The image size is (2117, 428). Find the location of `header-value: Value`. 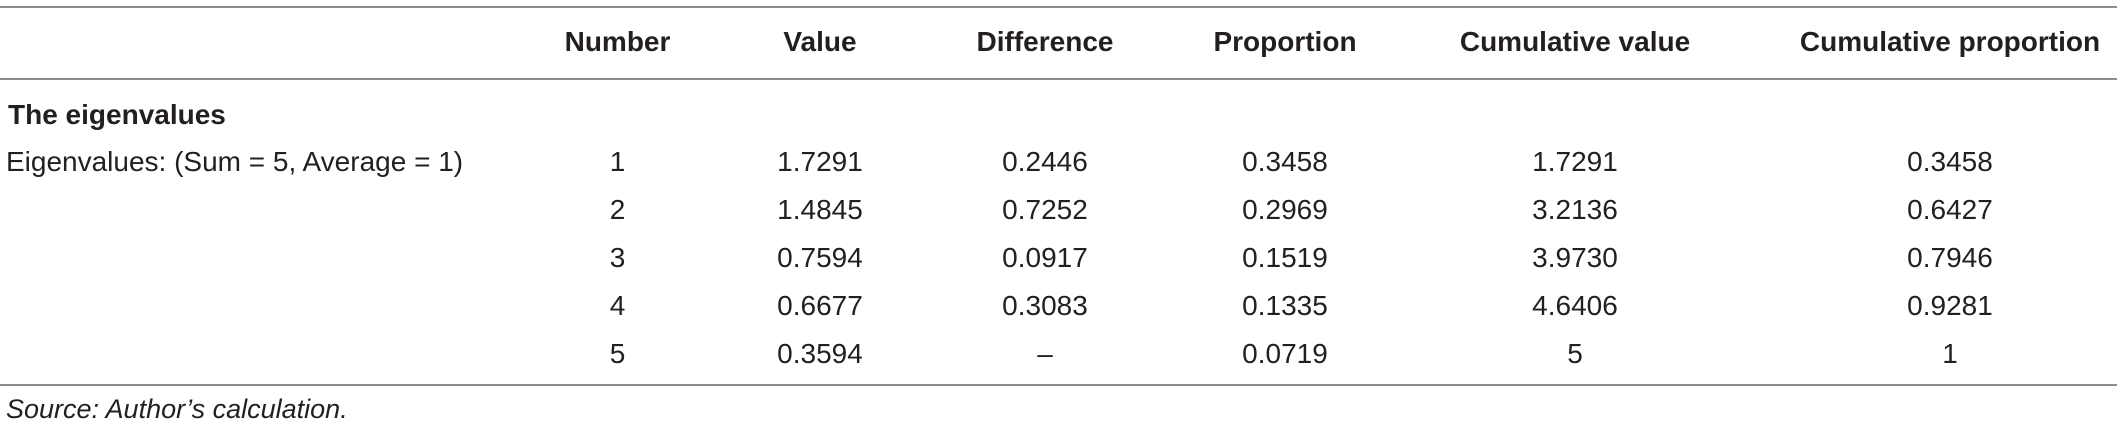

header-value: Value is located at coordinates (820, 41).